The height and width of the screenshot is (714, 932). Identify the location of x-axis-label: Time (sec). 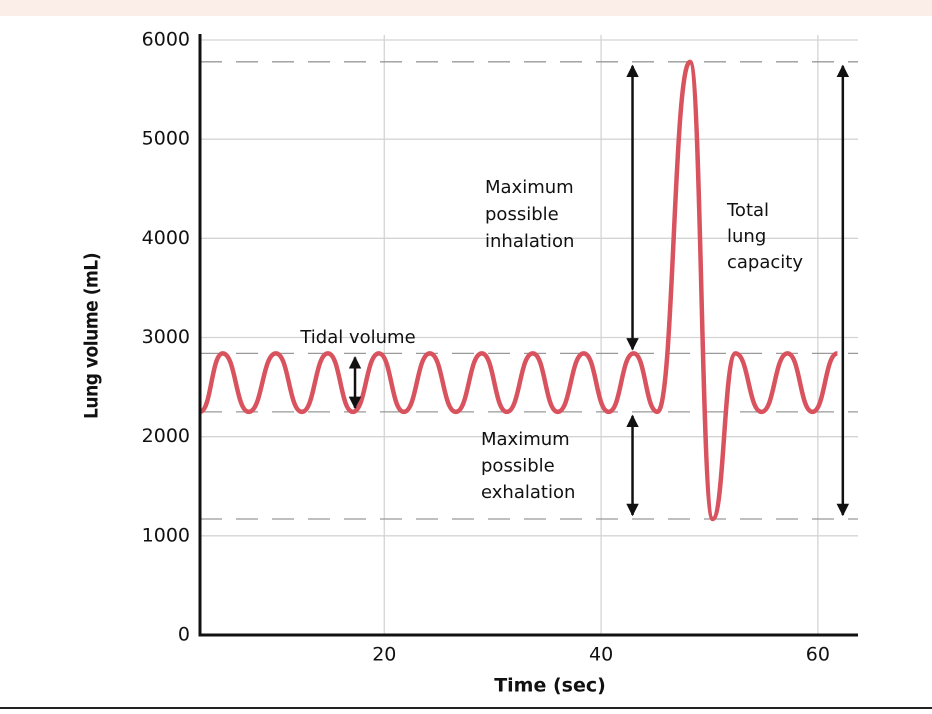
(550, 686).